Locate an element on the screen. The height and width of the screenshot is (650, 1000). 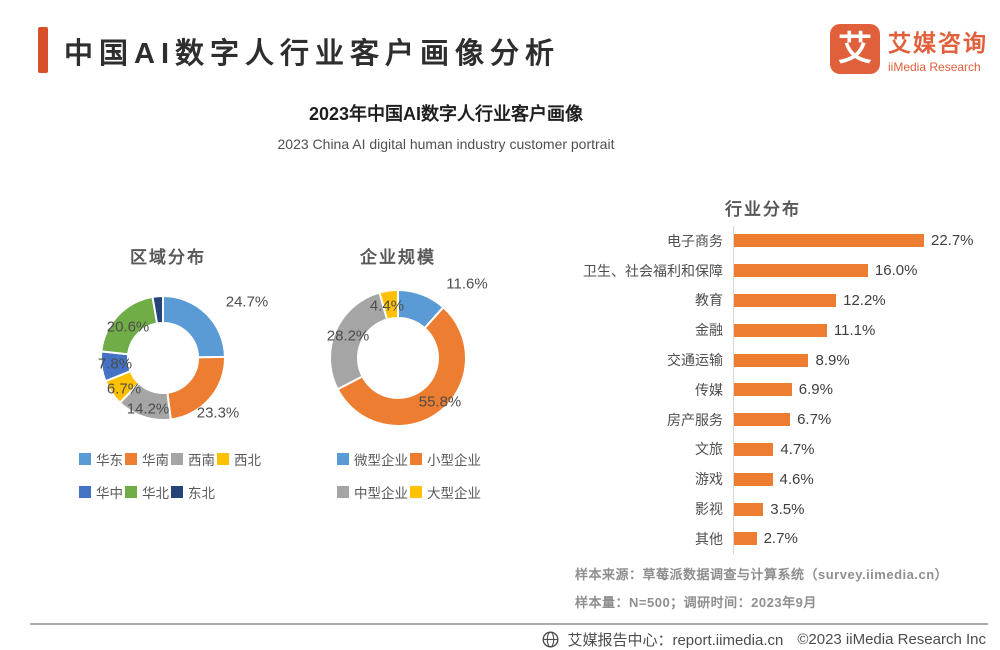
bar-value-label: 4.7% is located at coordinates (797, 449).